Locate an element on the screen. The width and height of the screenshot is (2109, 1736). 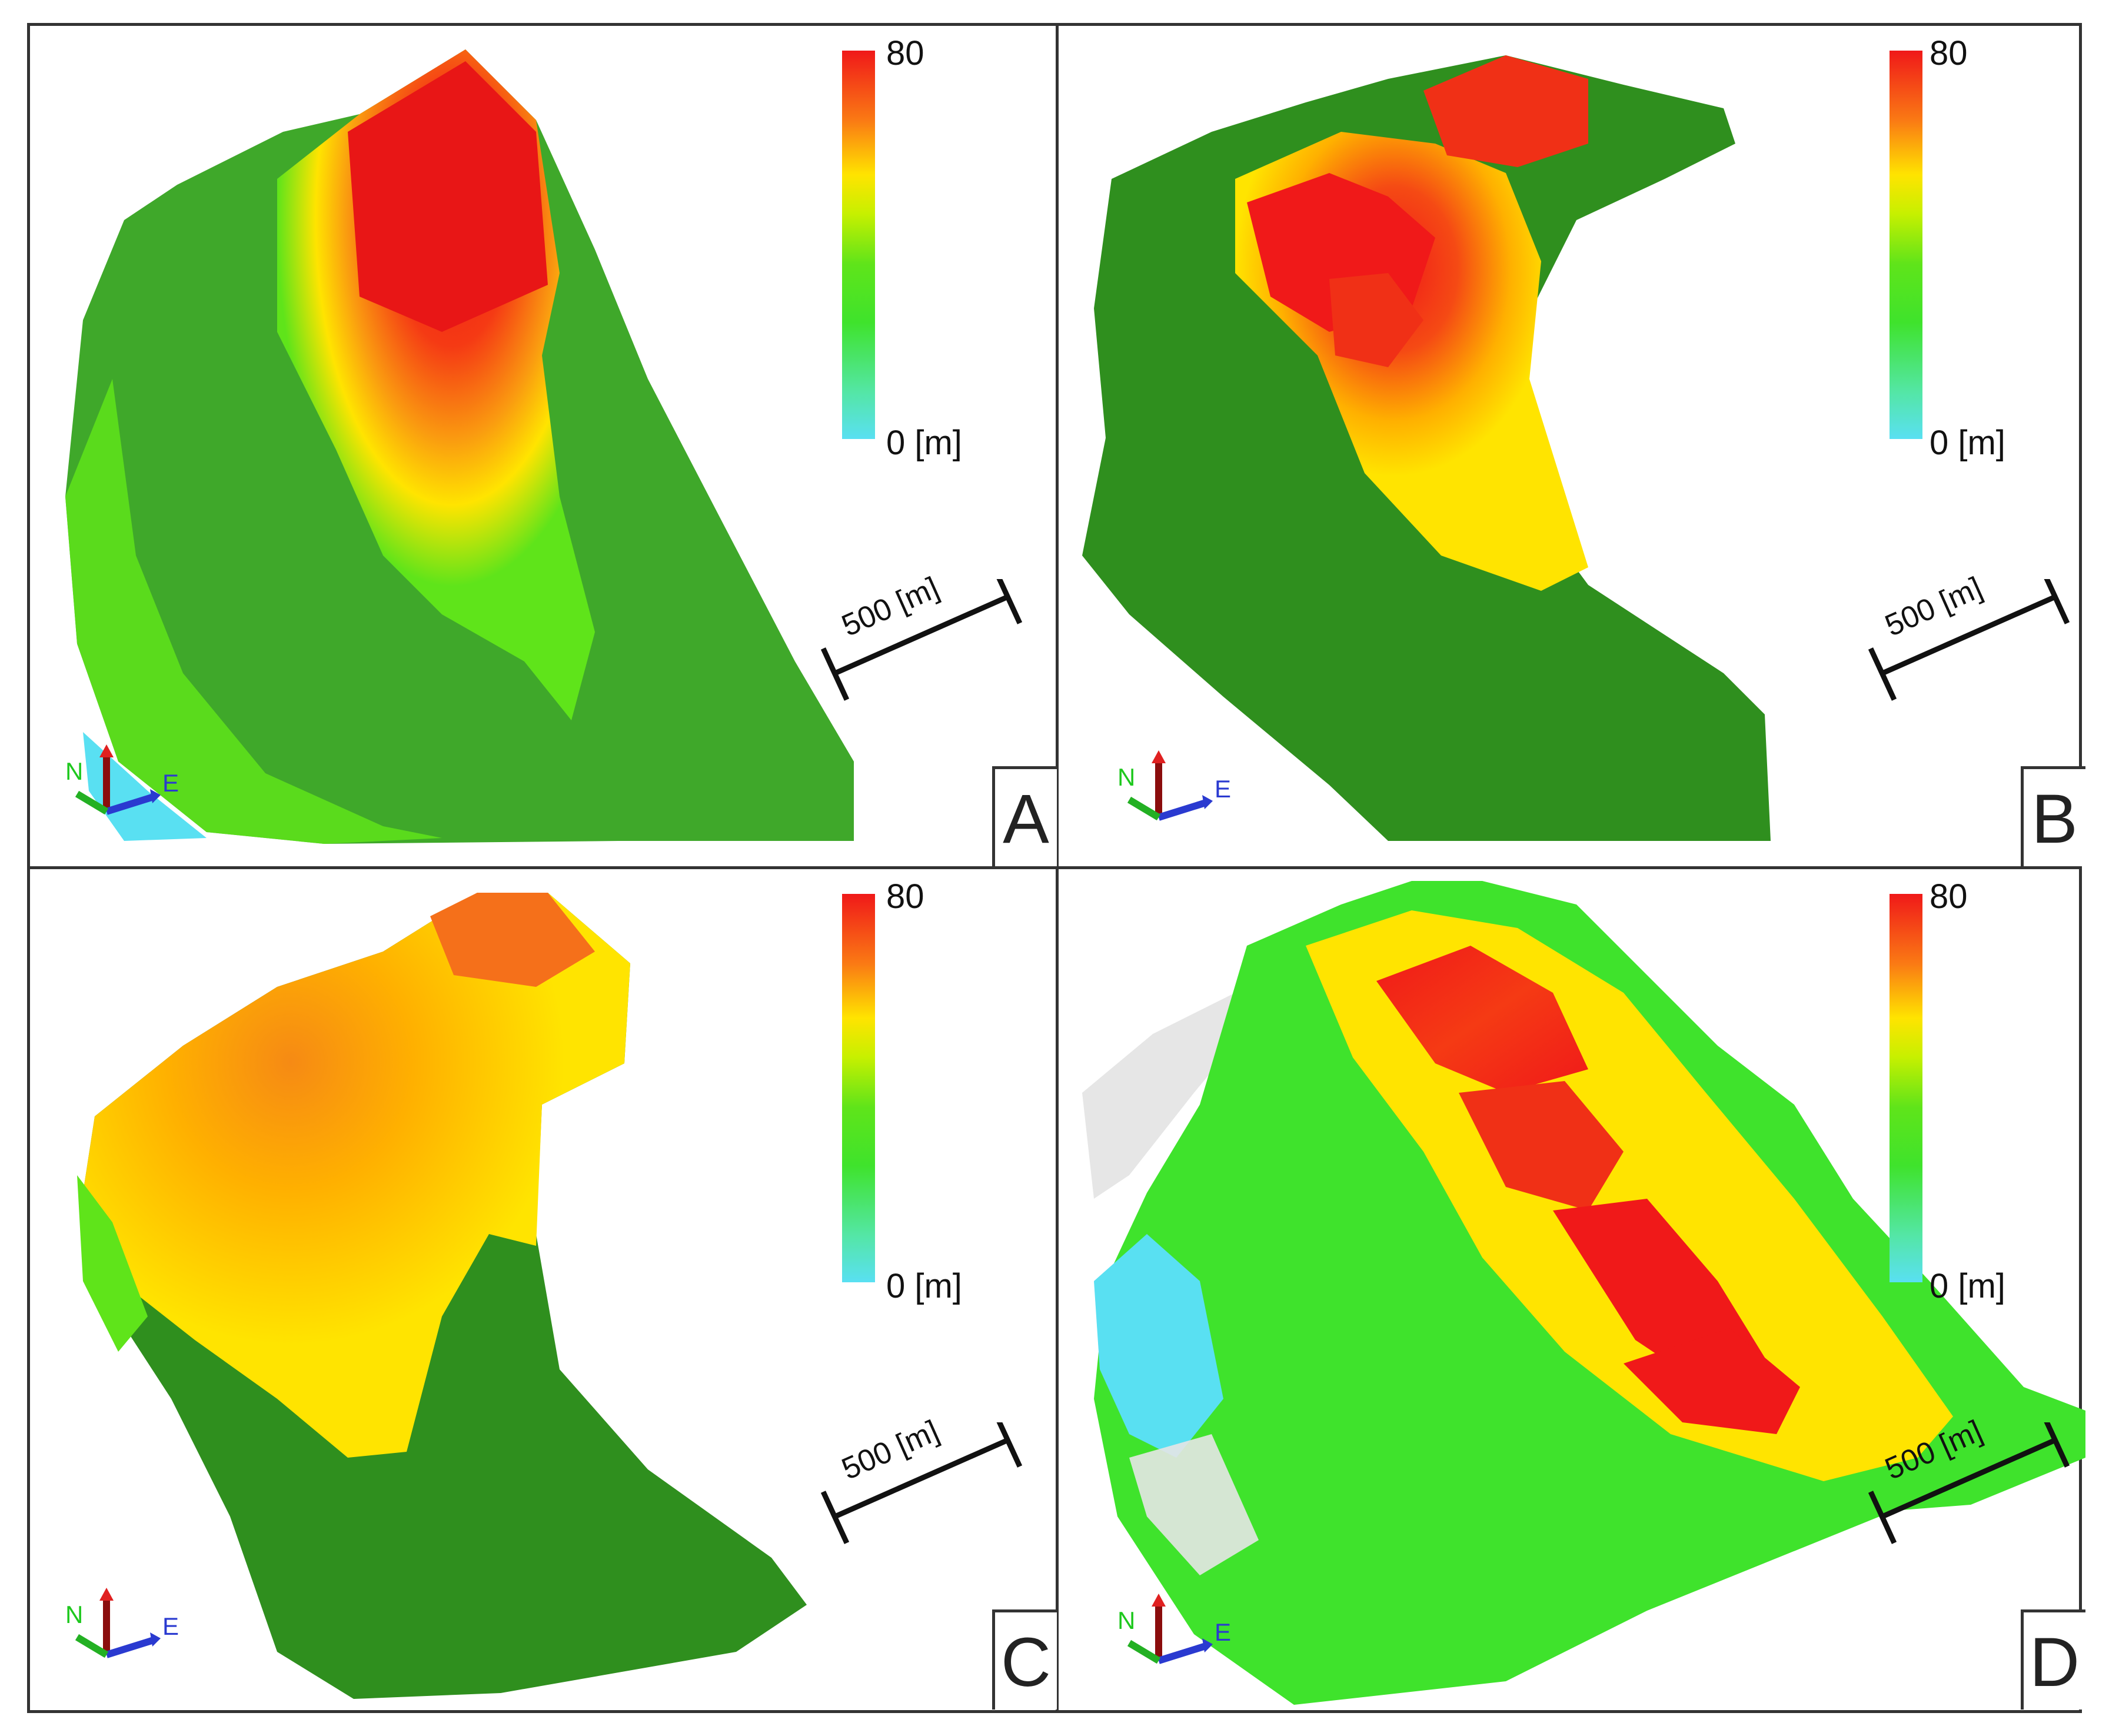
terrain-summit-d-south is located at coordinates (1712, 1381).